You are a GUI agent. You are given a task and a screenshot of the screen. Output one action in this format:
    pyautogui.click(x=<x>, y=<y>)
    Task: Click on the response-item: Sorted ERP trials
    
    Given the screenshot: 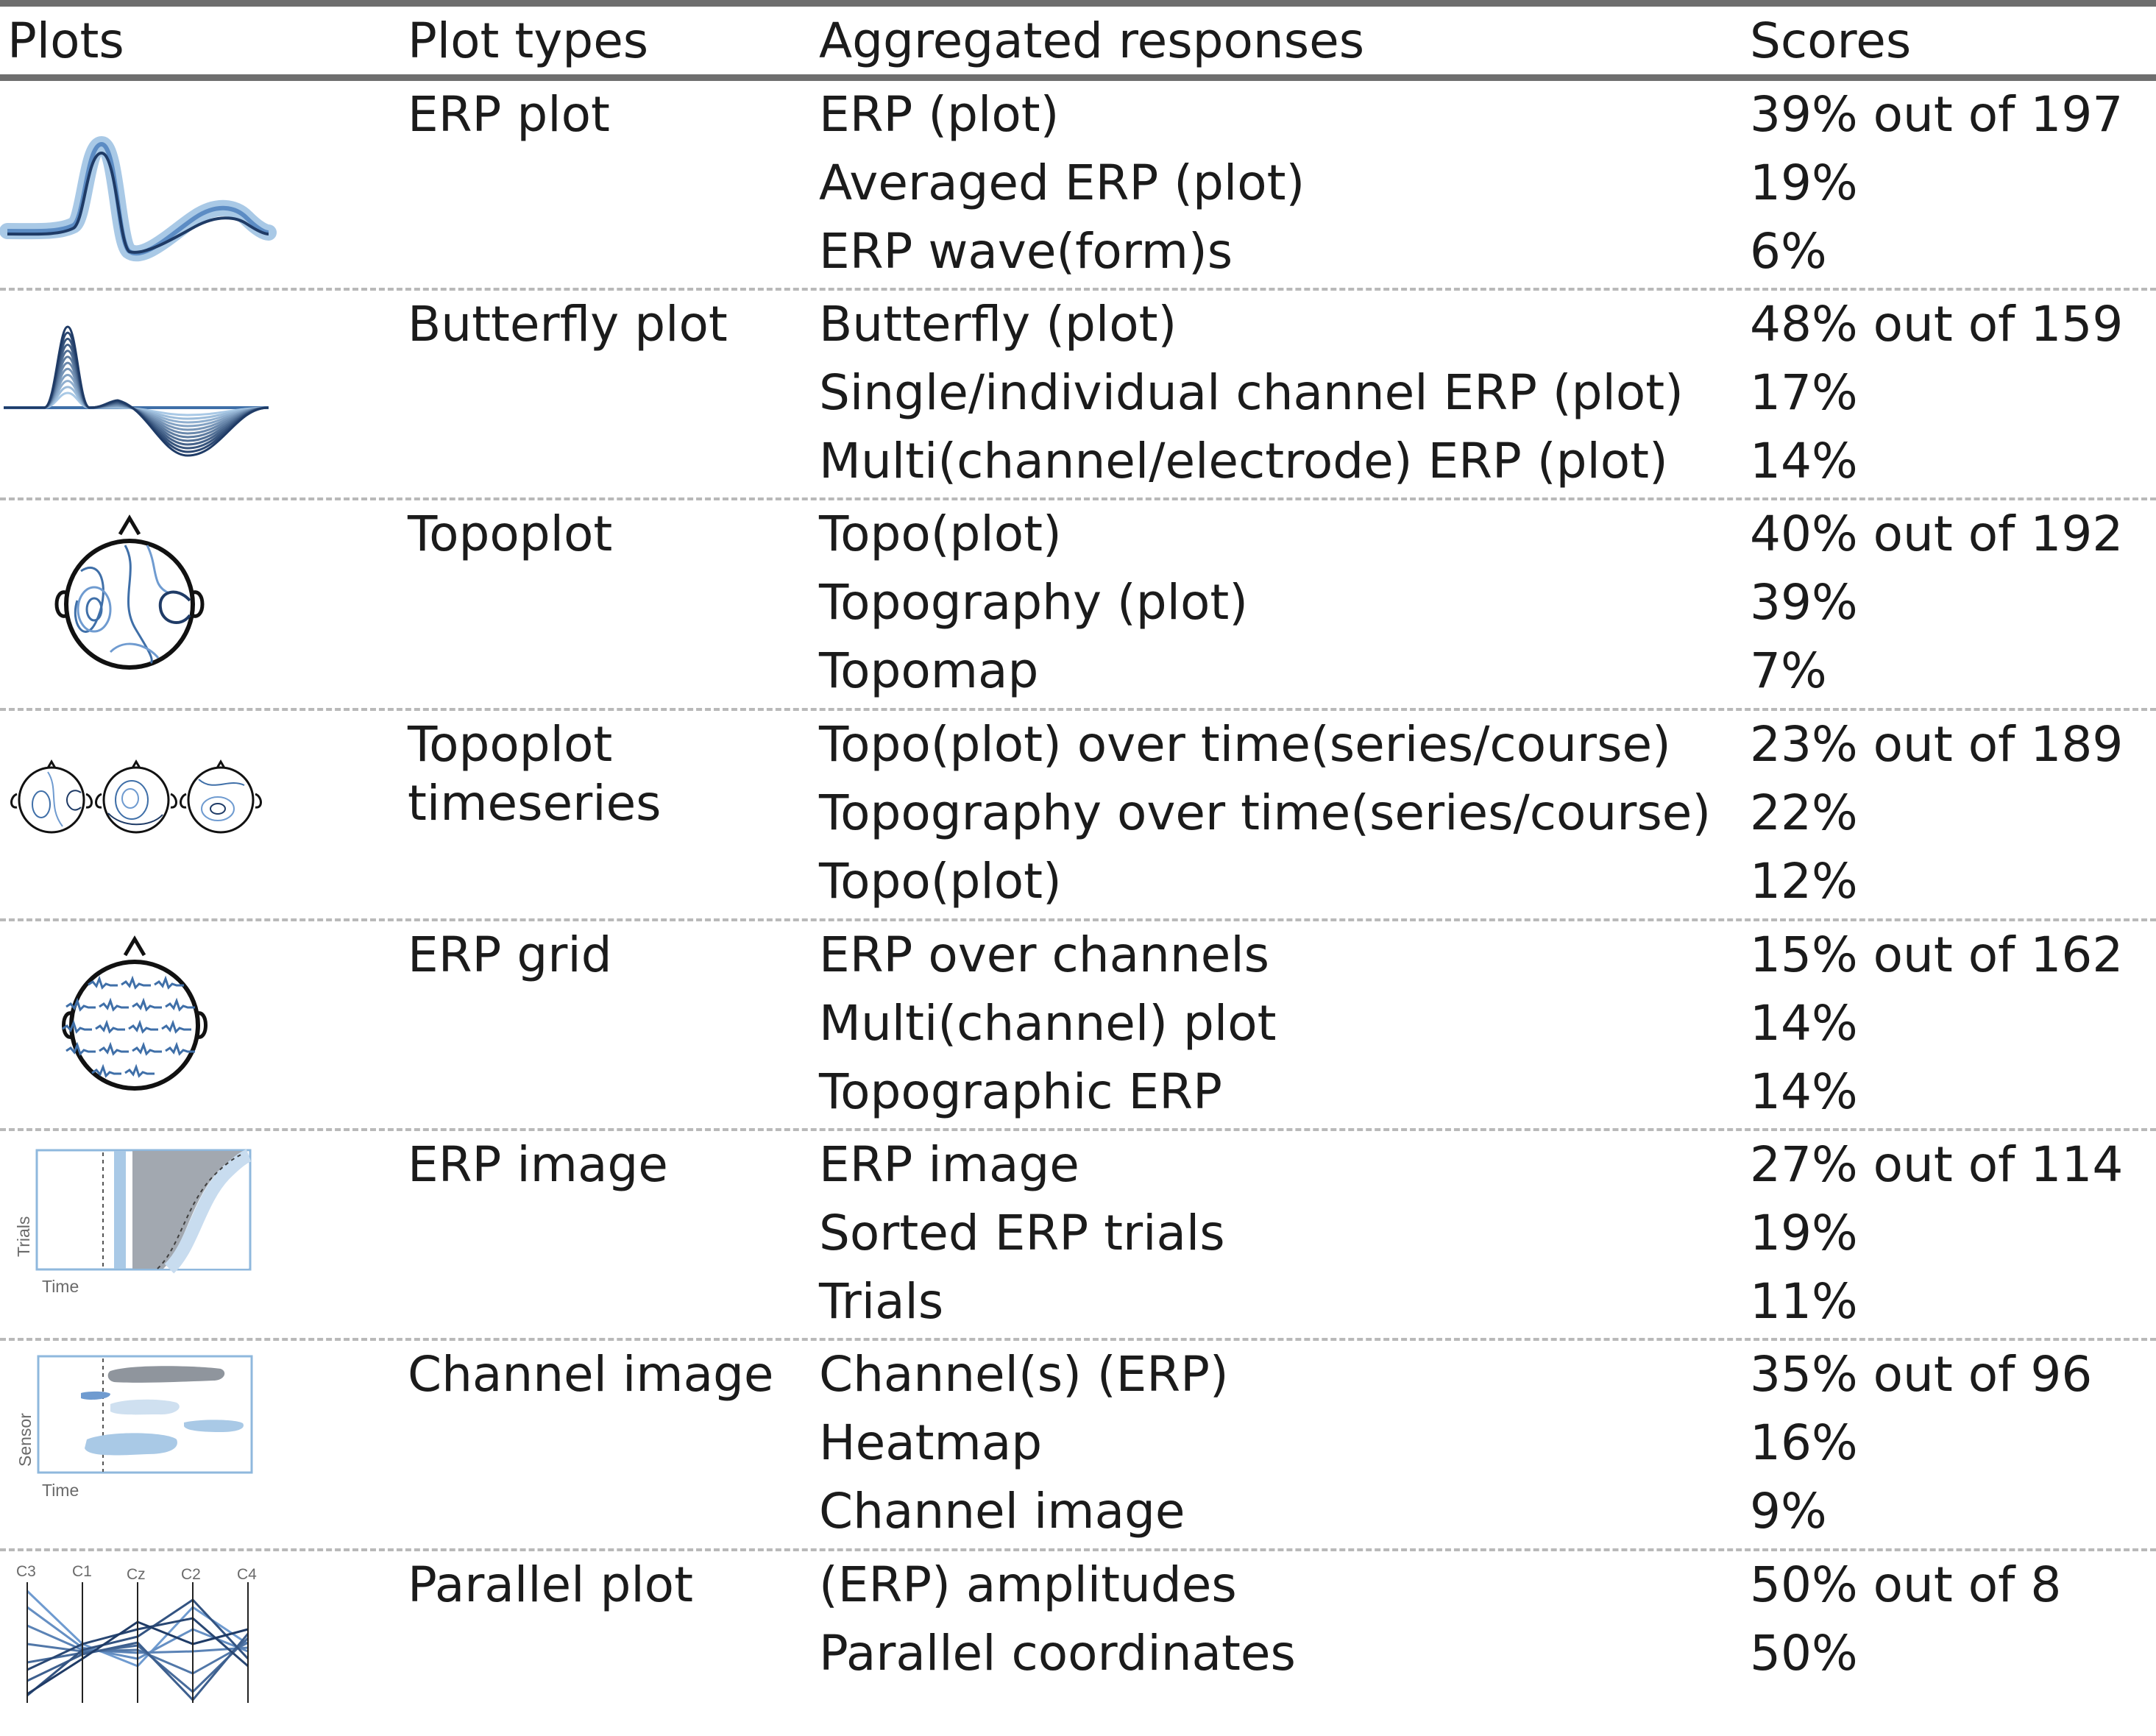 What is the action you would take?
    pyautogui.click(x=1022, y=1233)
    